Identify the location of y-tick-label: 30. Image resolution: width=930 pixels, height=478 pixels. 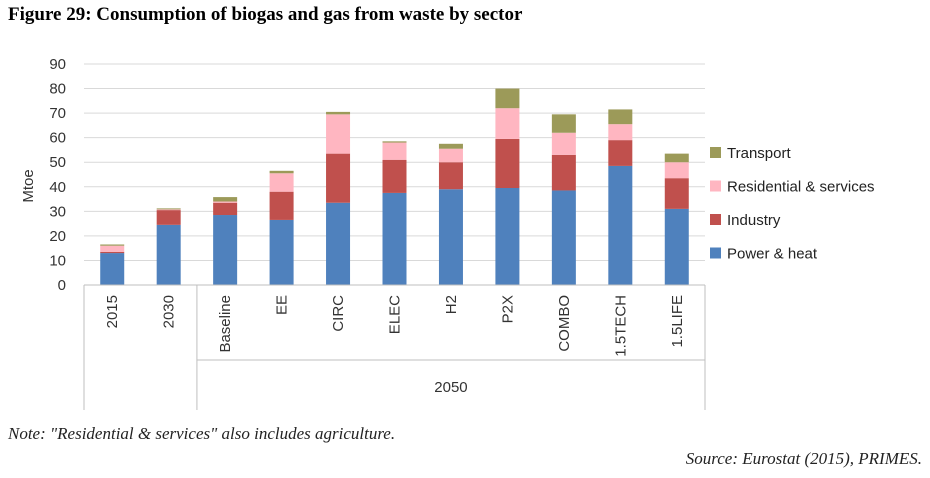
(57, 211).